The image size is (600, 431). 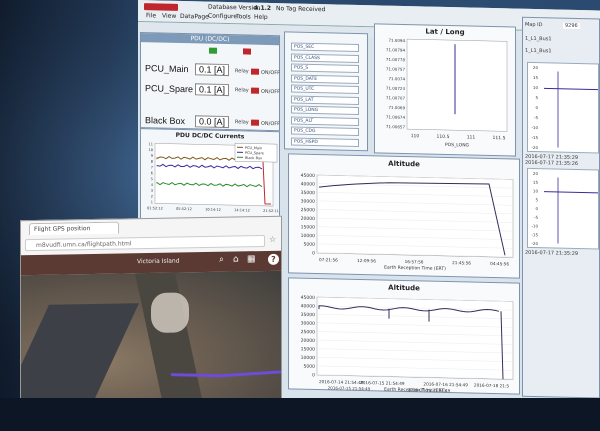 I want to click on right-chart-a-svg: 20 15 10 5 0 -5 -10 -15 -20, so click(x=564, y=107).